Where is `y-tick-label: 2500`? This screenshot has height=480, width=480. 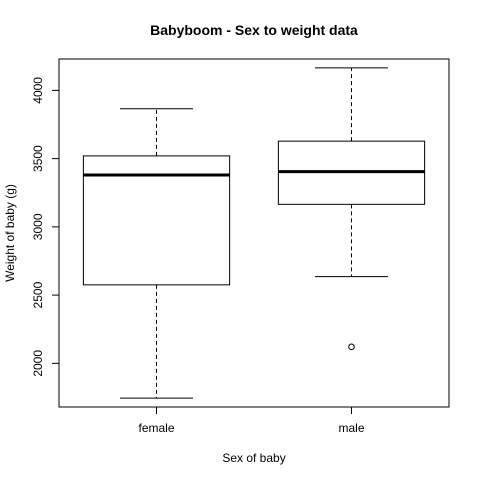 y-tick-label: 2500 is located at coordinates (38, 294).